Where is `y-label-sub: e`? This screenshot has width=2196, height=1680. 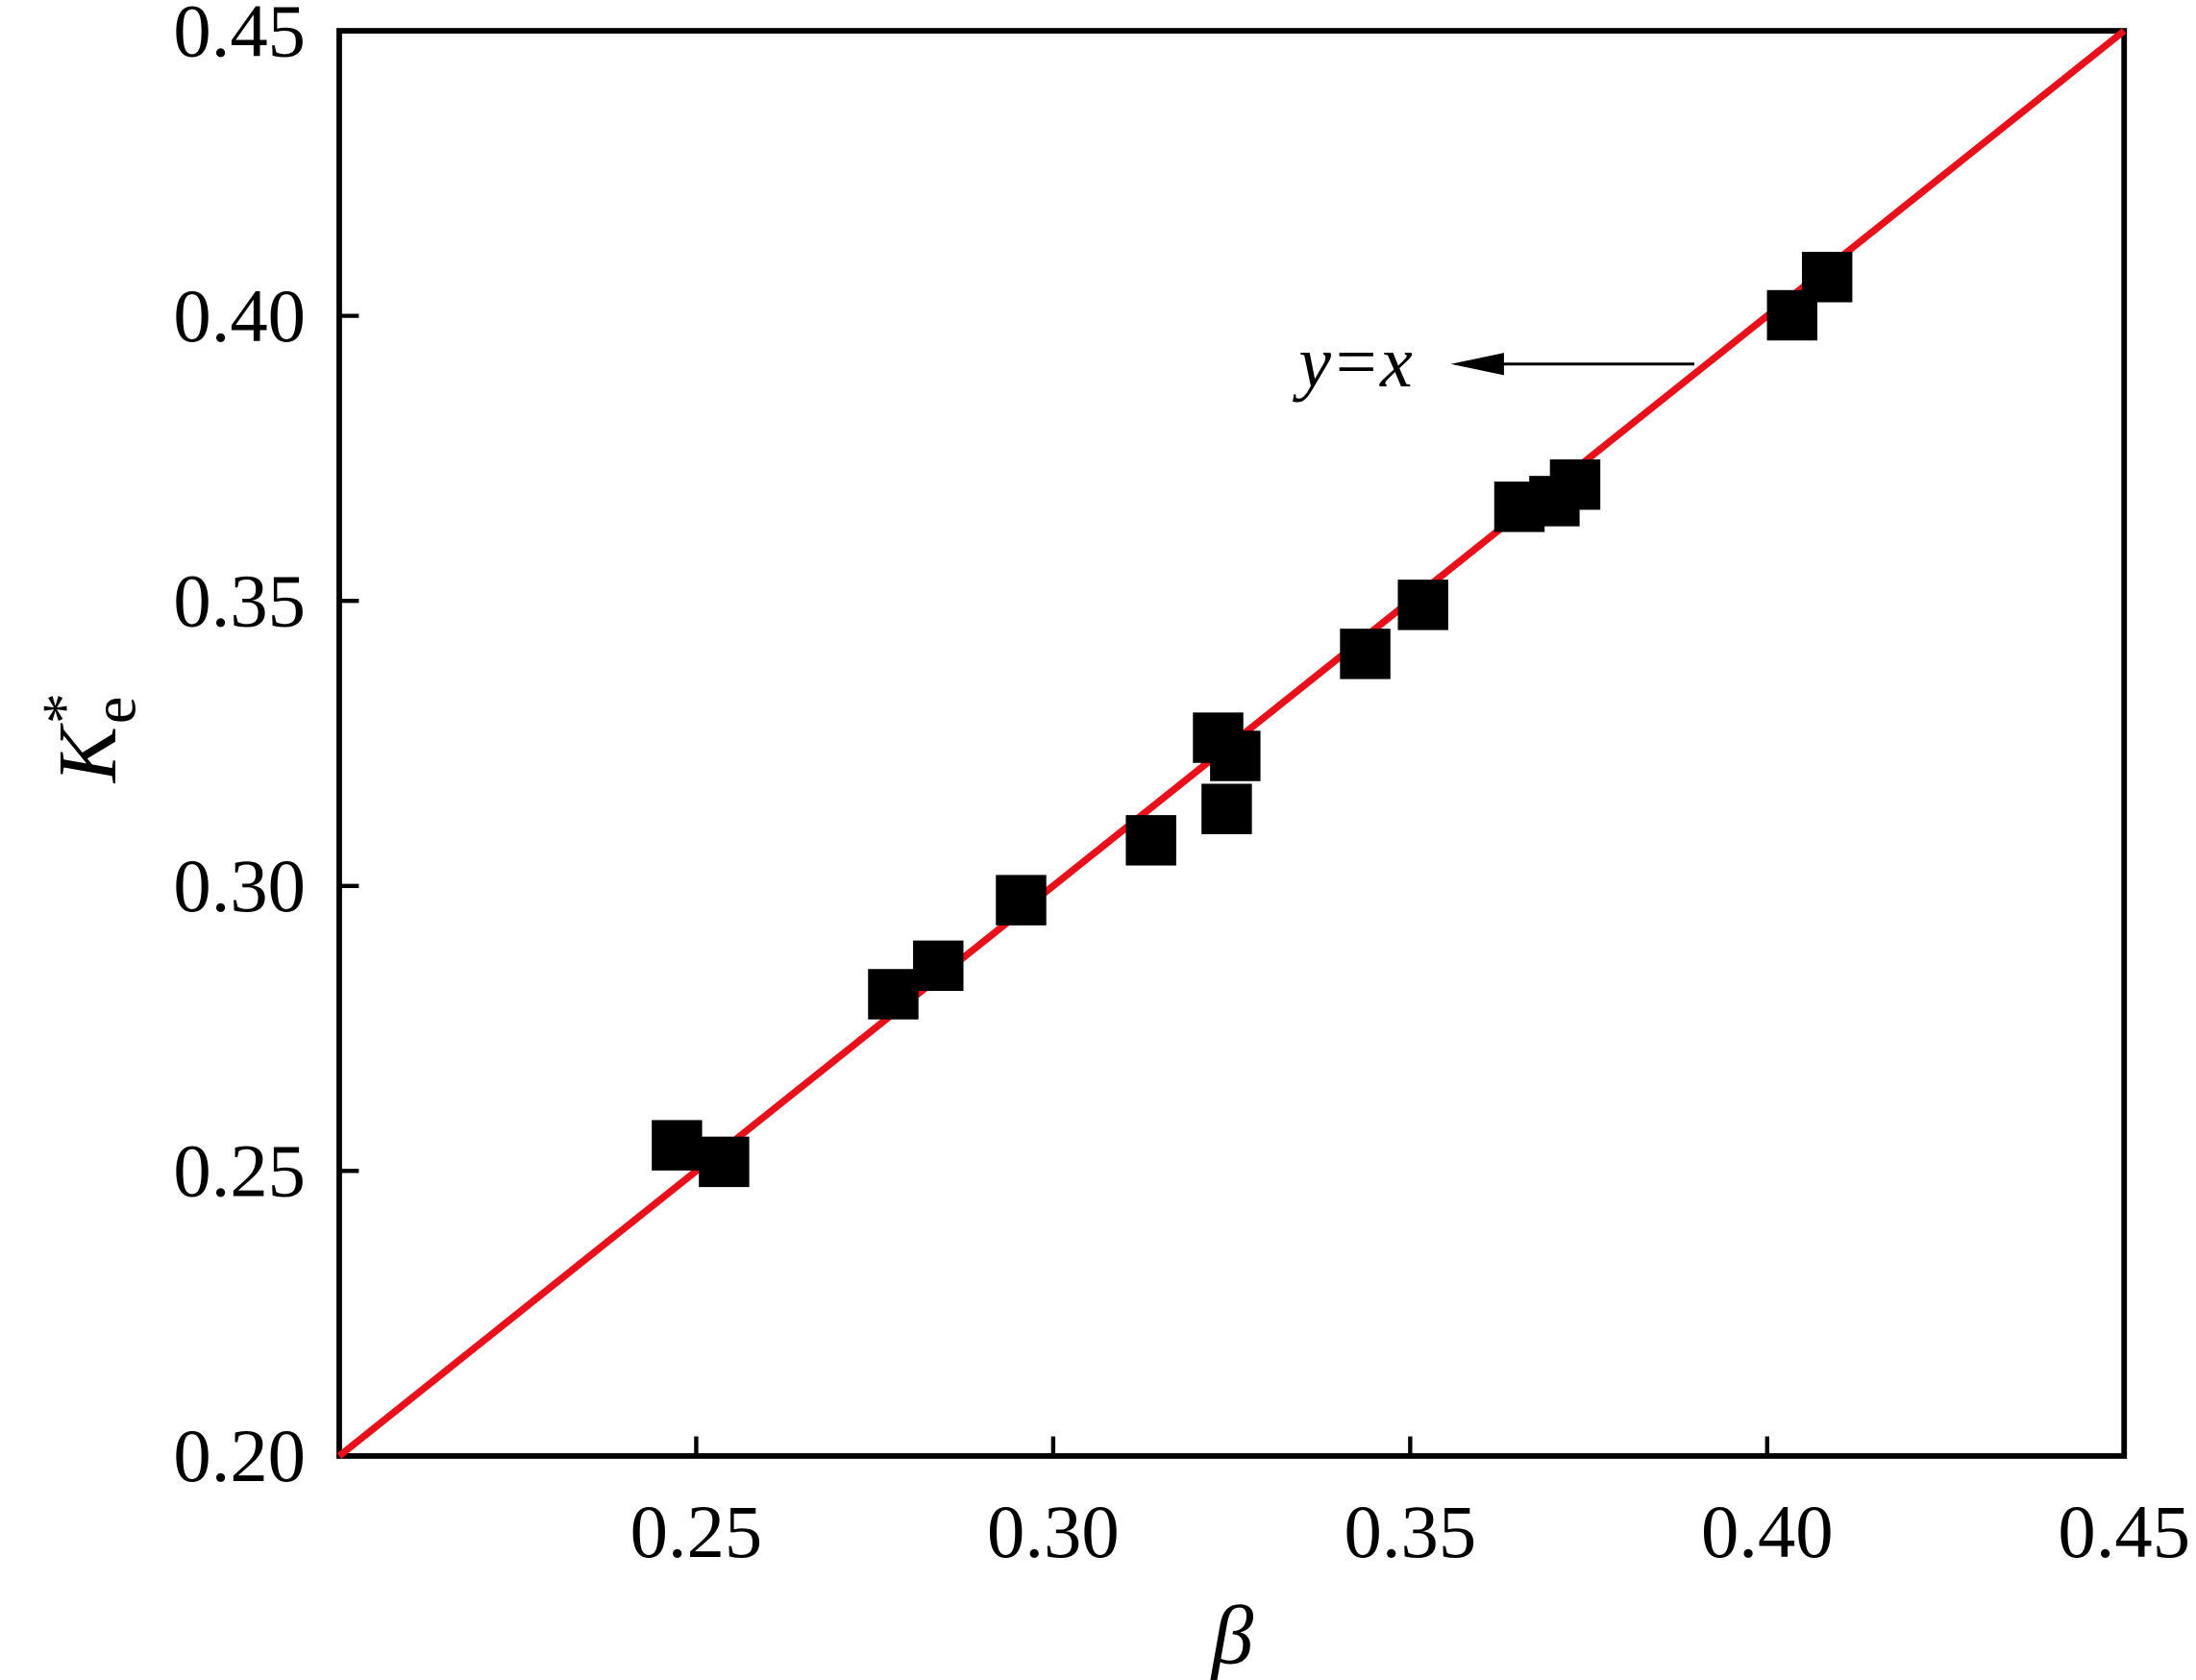
y-label-sub: e is located at coordinates (114, 711).